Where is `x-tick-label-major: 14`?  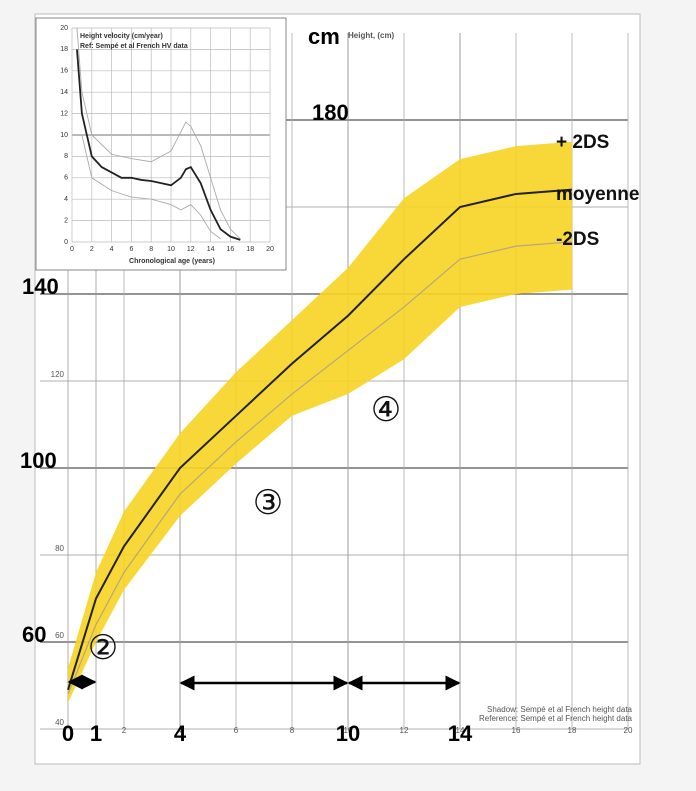
x-tick-label-major: 14 is located at coordinates (460, 733).